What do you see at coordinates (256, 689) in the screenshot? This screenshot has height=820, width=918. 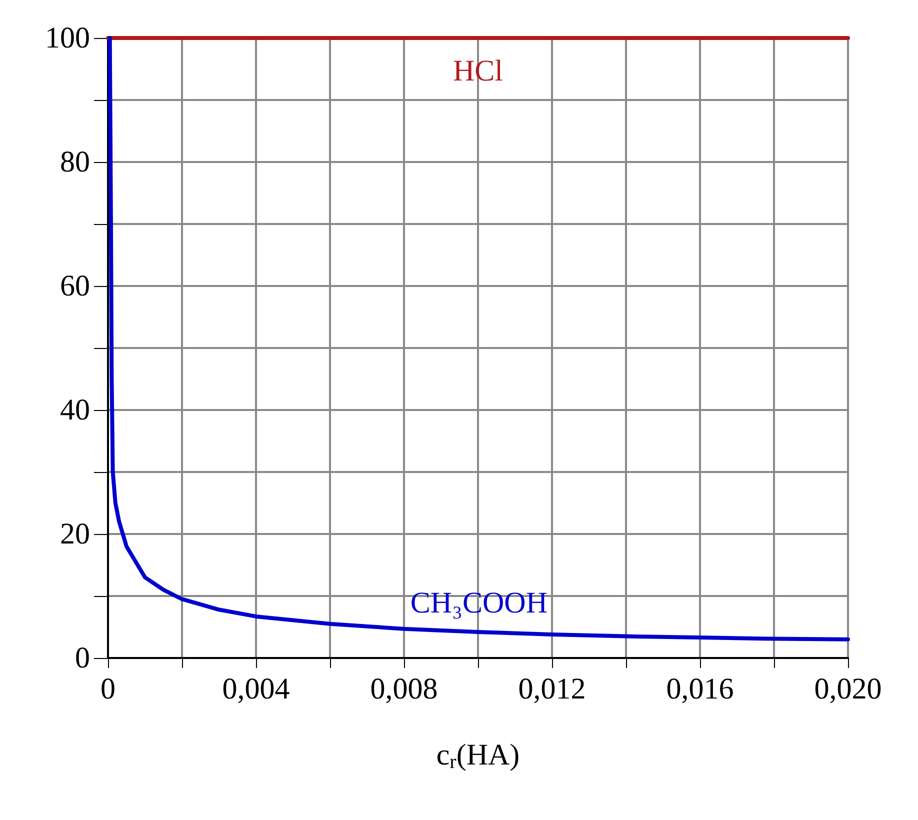 I see `x-tick-label: 0,004` at bounding box center [256, 689].